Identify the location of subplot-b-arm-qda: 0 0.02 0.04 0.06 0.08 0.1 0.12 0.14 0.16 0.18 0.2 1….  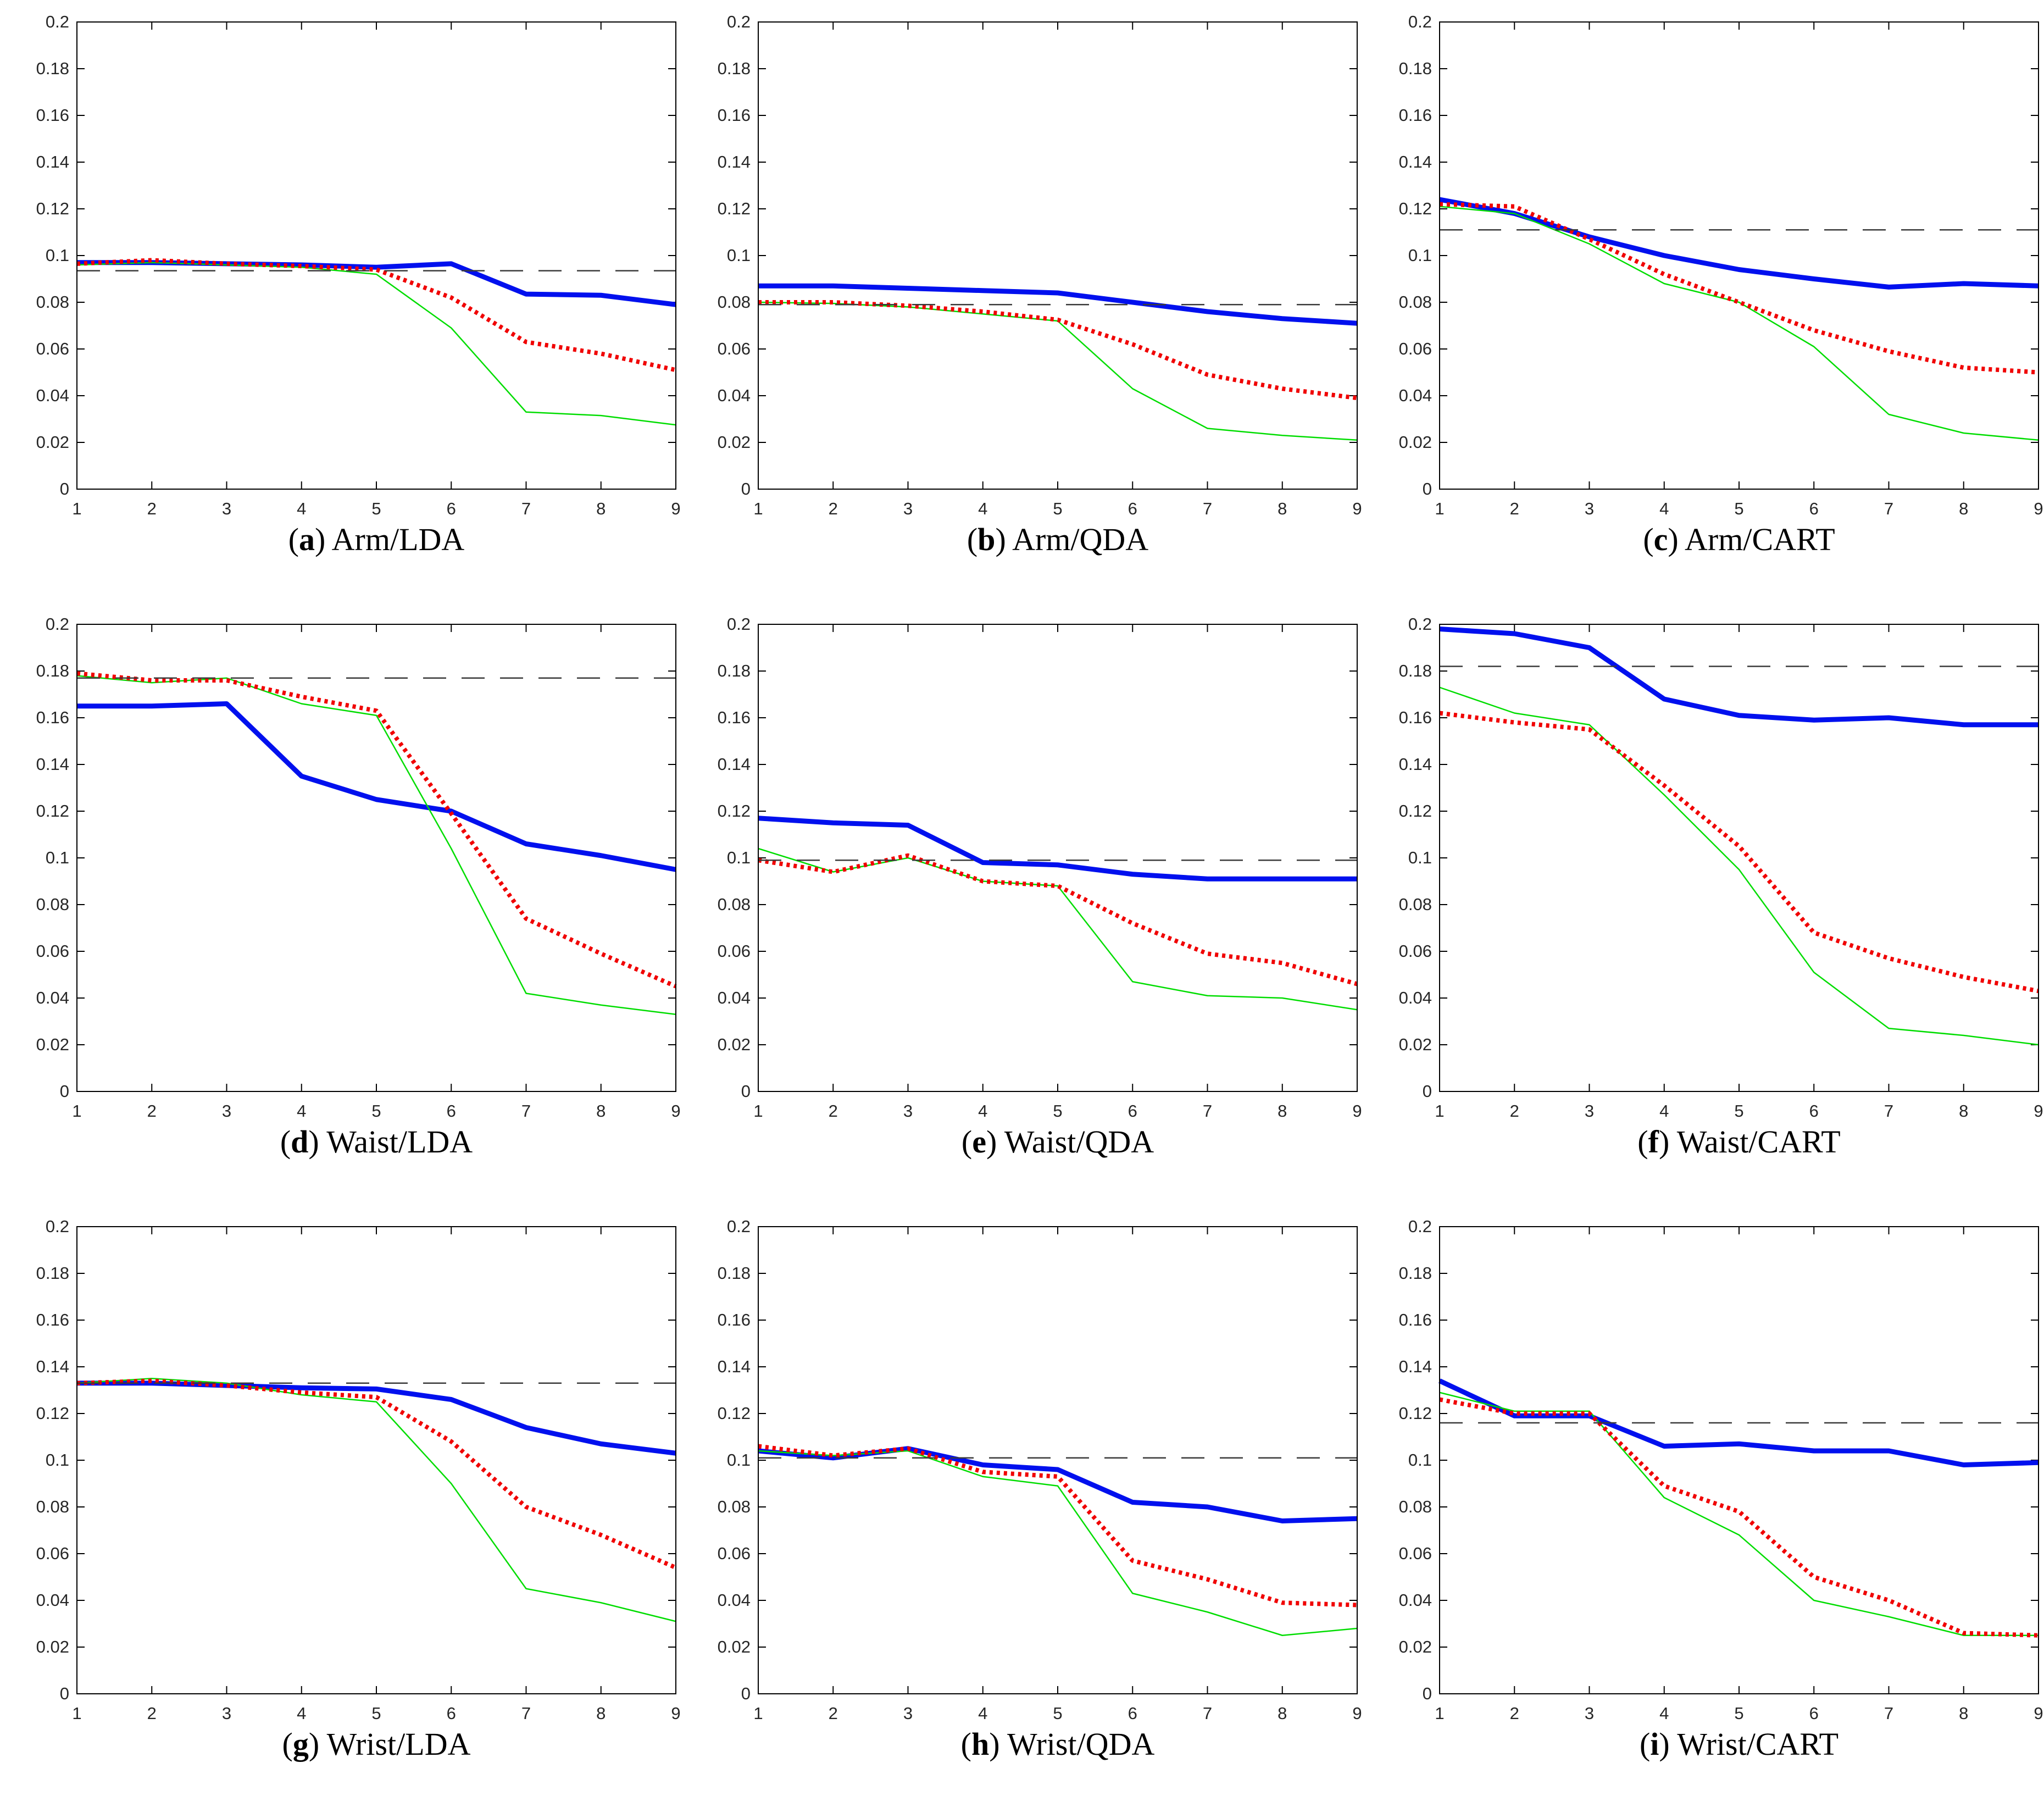
(1022, 301).